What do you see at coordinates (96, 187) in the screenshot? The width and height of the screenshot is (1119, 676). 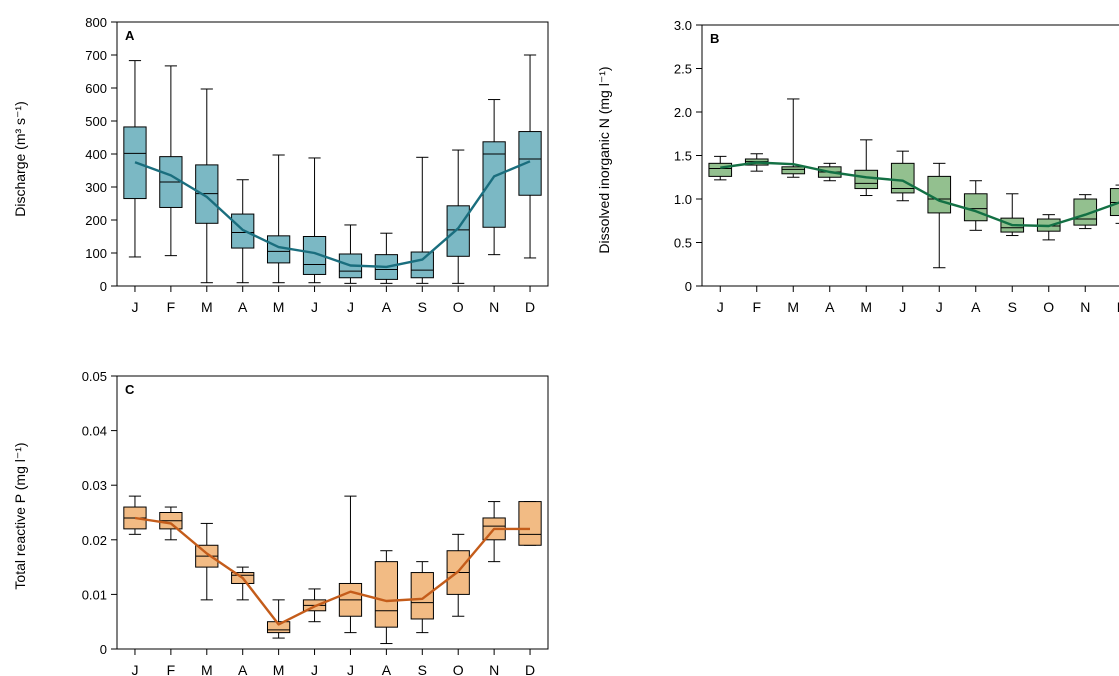 I see `y-tick-label: 300` at bounding box center [96, 187].